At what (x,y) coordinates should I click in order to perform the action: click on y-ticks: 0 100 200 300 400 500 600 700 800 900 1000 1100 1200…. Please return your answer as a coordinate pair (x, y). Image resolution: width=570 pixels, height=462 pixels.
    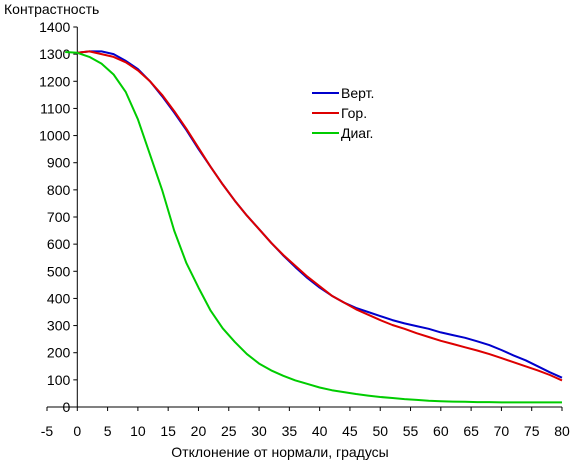
    Looking at the image, I should click on (58, 217).